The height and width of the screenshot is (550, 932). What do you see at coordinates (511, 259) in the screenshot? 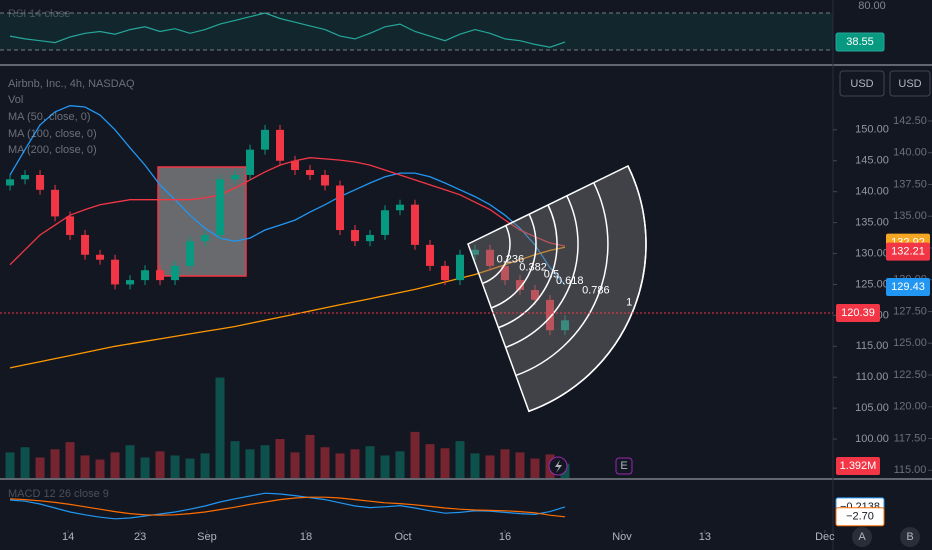
I see `fib-label: 0.236` at bounding box center [511, 259].